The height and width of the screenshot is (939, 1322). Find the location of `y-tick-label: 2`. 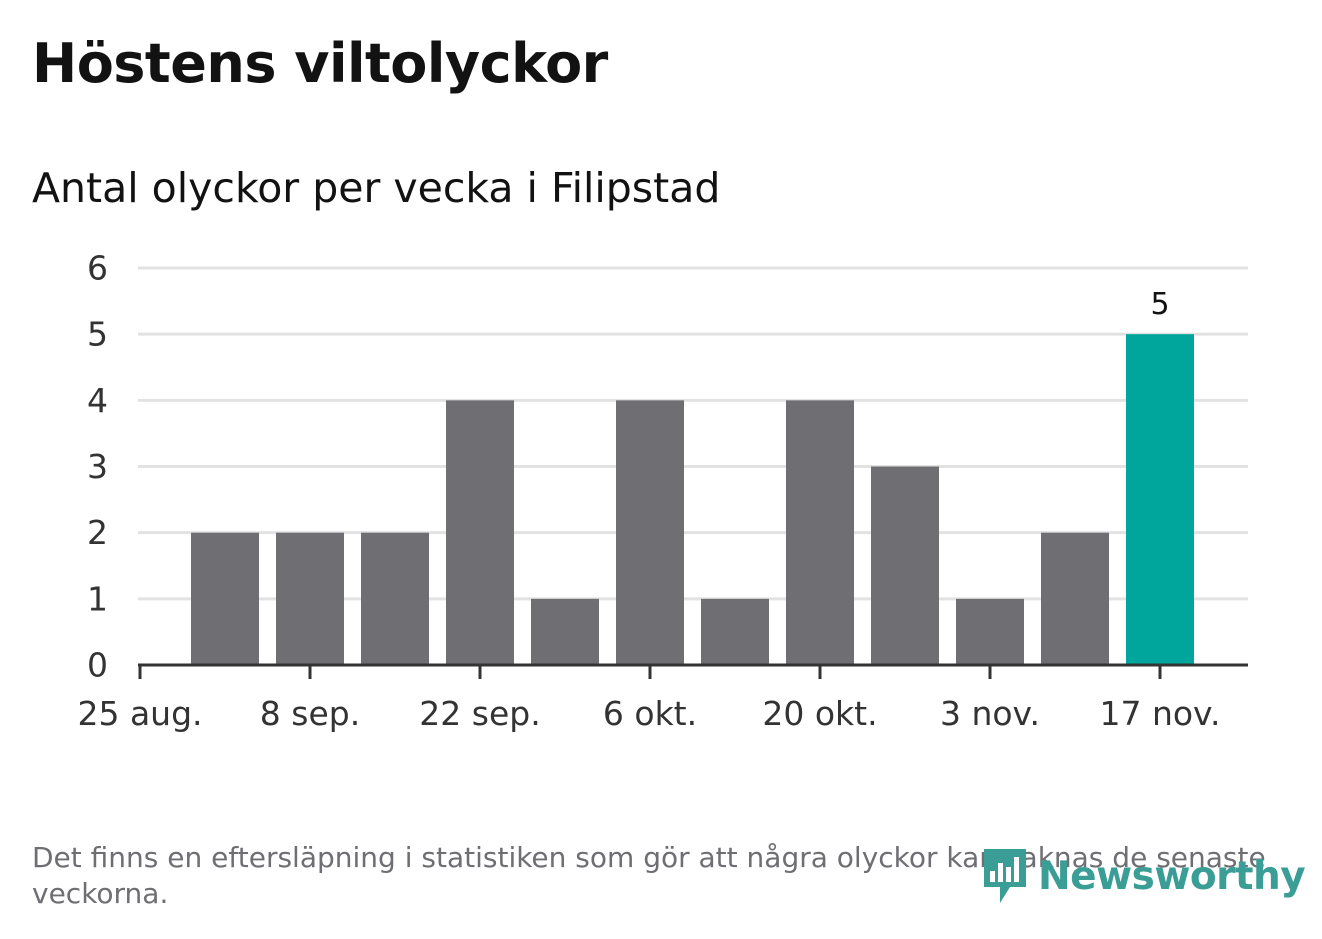

y-tick-label: 2 is located at coordinates (97, 532).